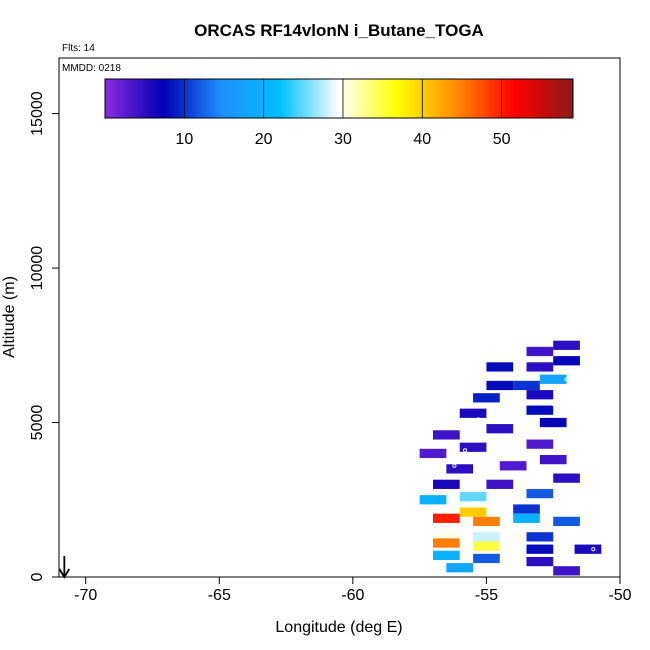 This screenshot has height=650, width=650. Describe the element at coordinates (9, 317) in the screenshot. I see `y-axis-label: Altitude (m)` at that location.